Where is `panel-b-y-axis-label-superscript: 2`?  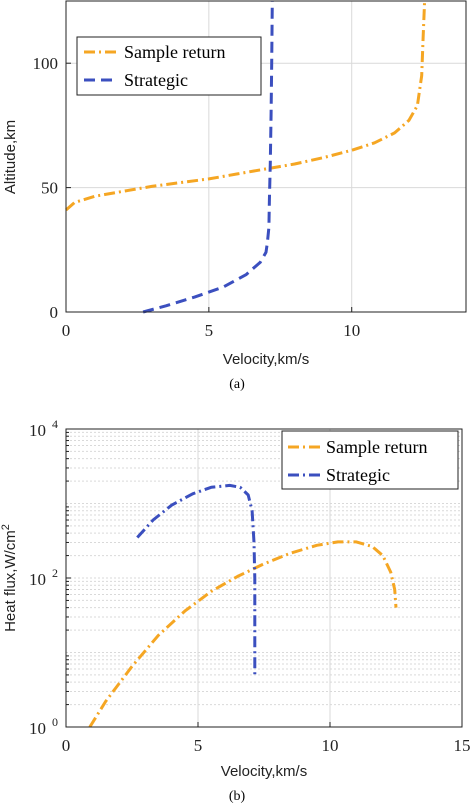
panel-b-y-axis-label-superscript: 2 is located at coordinates (6, 527).